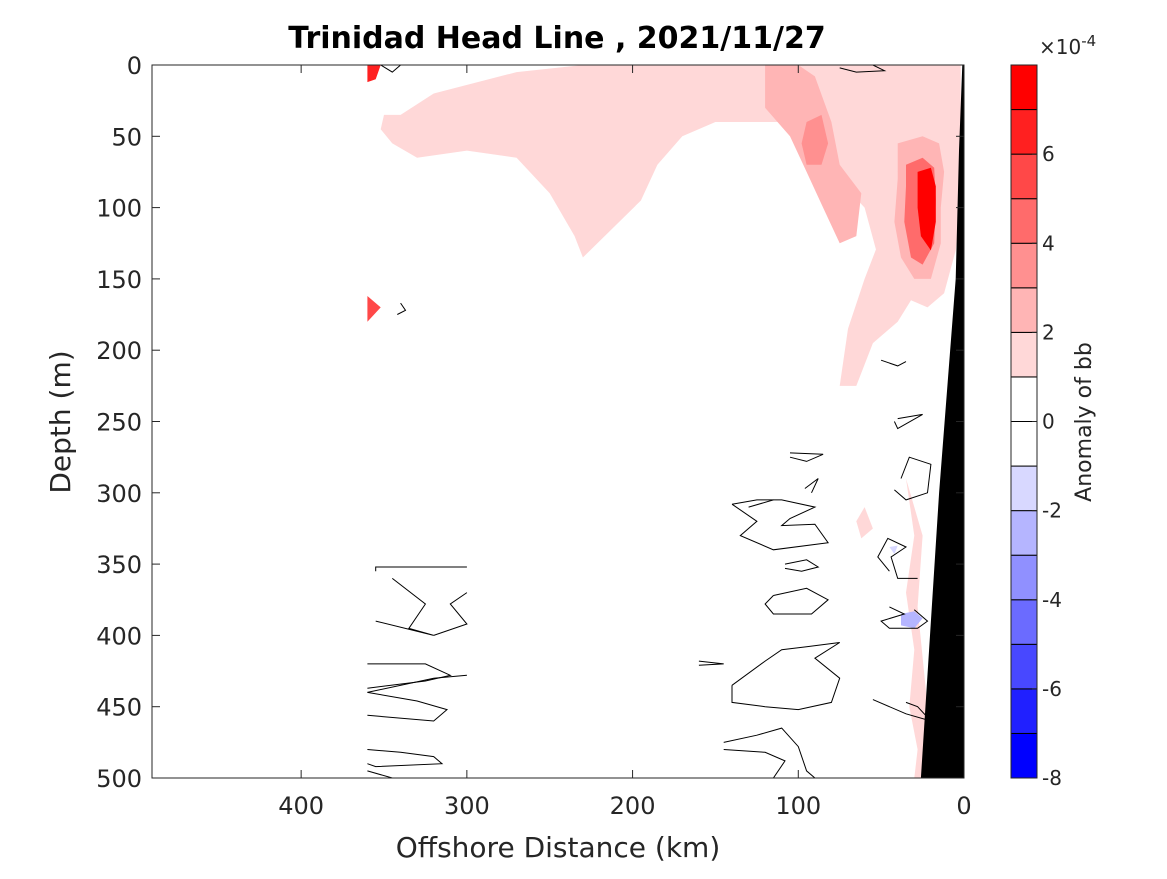  I want to click on contour-region-positive-anomaly-offshore-midcore, so click(815, 139).